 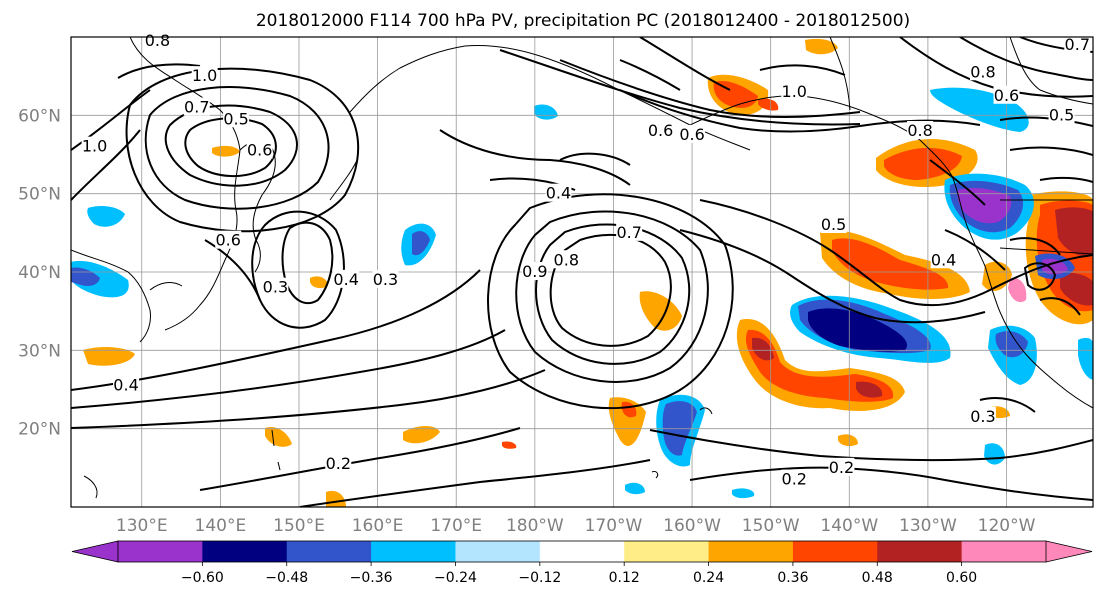 What do you see at coordinates (1007, 526) in the screenshot?
I see `lon-tick-label: 120°W` at bounding box center [1007, 526].